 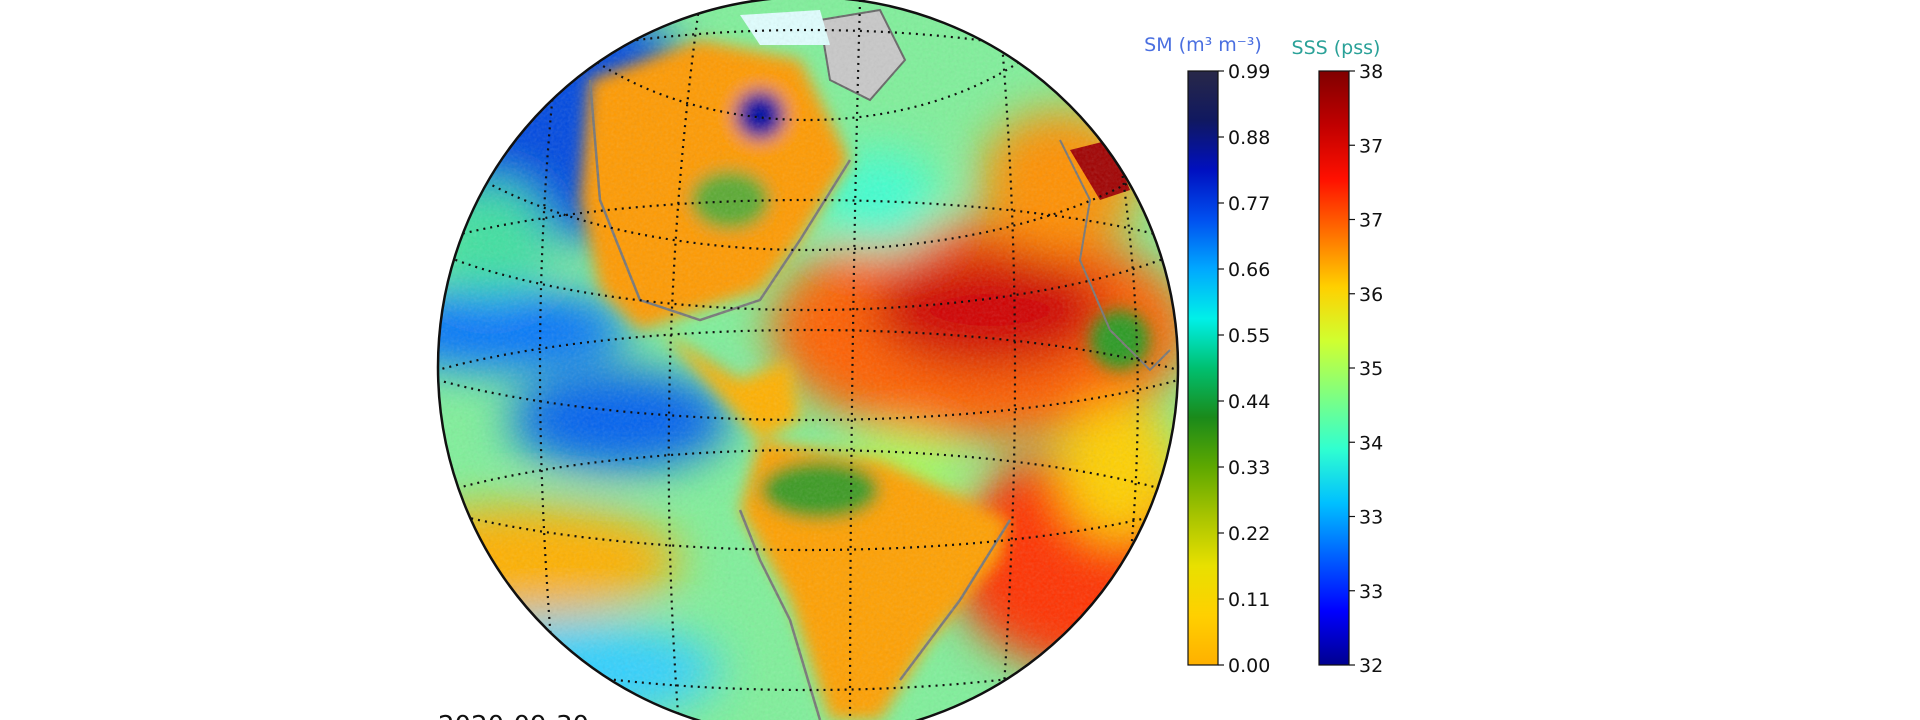 What do you see at coordinates (1371, 295) in the screenshot?
I see `colorbar-tick-label: 36` at bounding box center [1371, 295].